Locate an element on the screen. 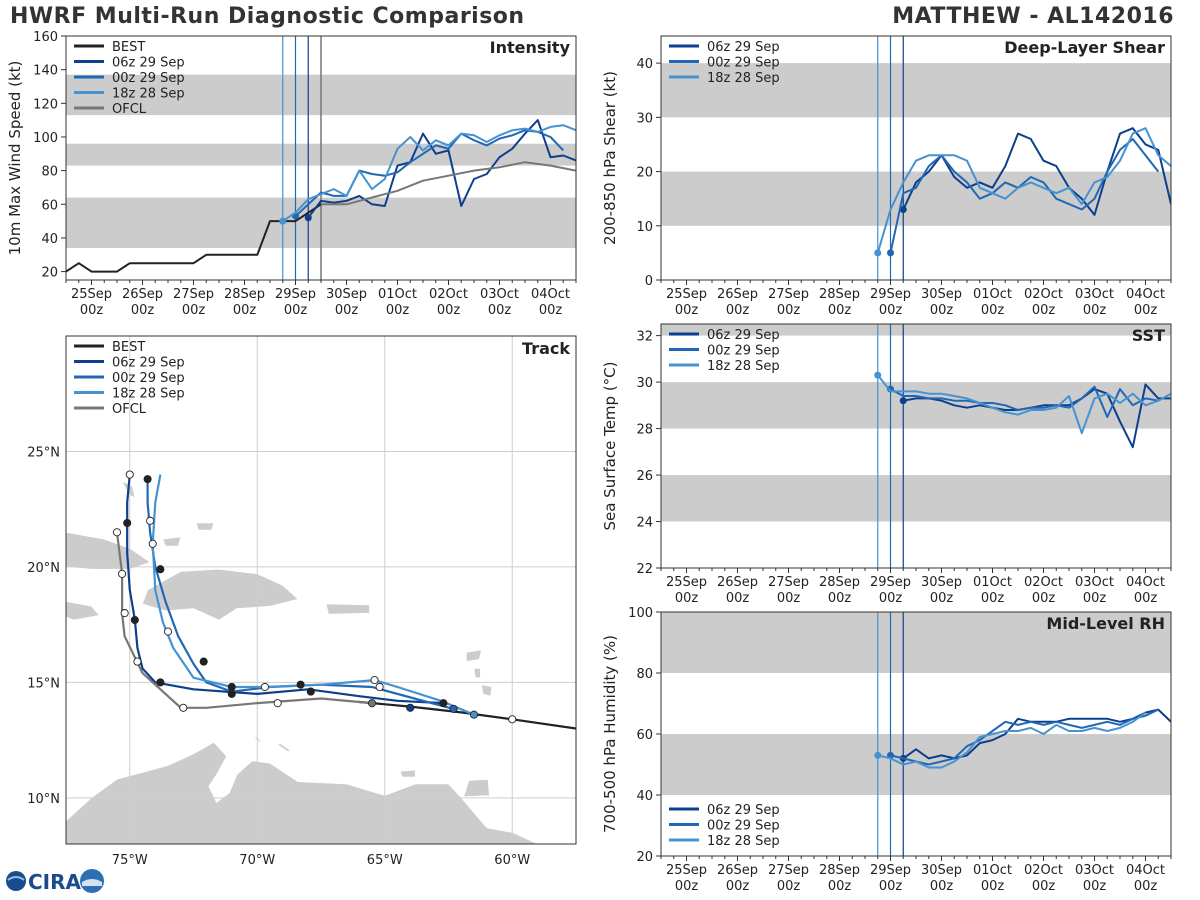  sst-x-tick-label: 30Sep is located at coordinates (941, 582).